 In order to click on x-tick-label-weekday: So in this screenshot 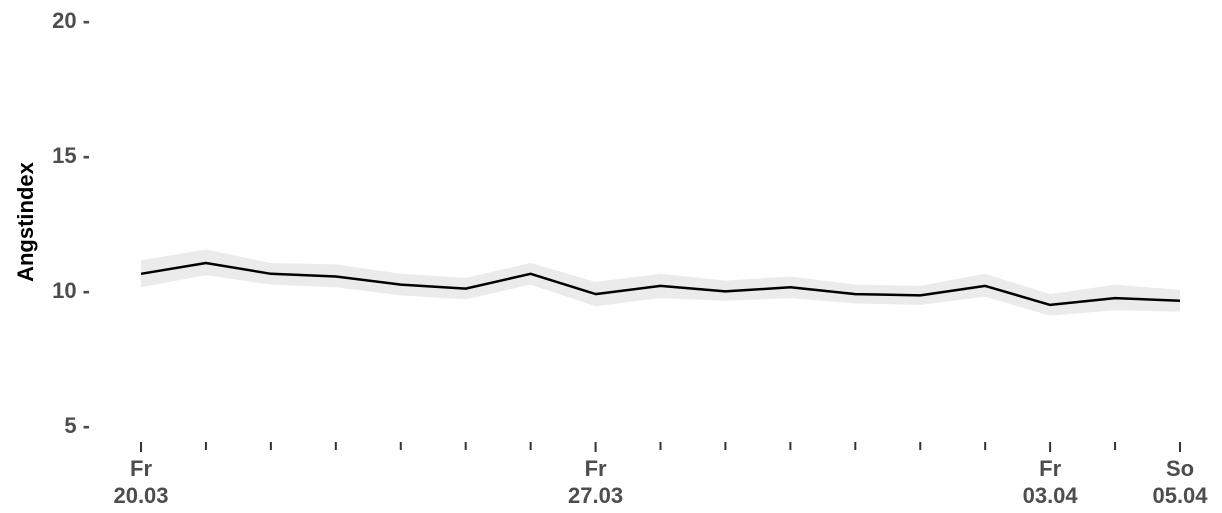, I will do `click(1180, 468)`.